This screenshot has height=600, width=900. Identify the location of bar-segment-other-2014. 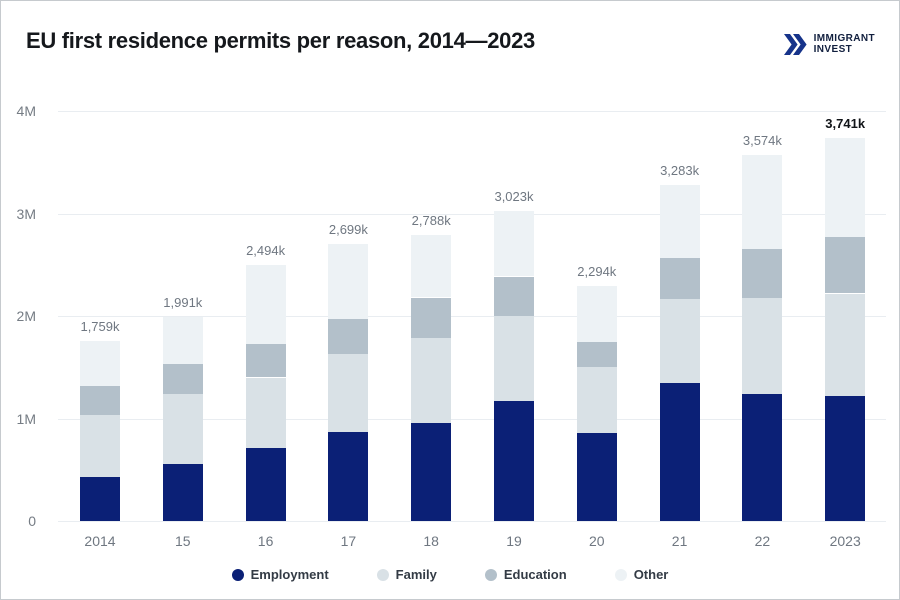
(100, 363).